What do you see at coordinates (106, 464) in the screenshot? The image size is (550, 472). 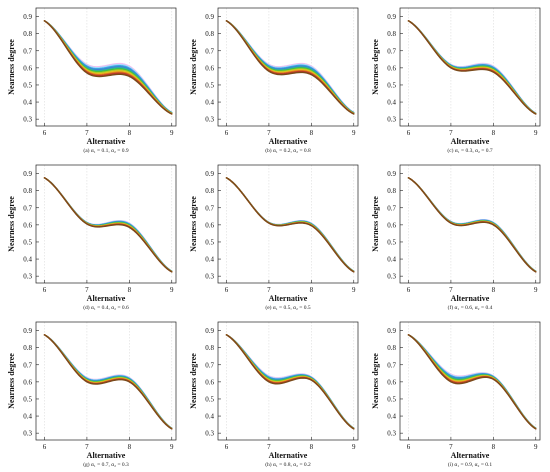 I see `panel-caption: (g) α₁ = 0.7, α₂ = 0.3` at bounding box center [106, 464].